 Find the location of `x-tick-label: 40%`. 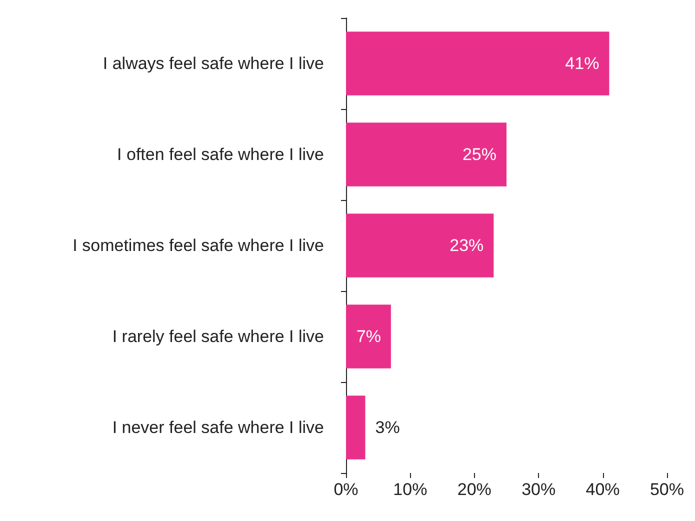

x-tick-label: 40% is located at coordinates (603, 489).